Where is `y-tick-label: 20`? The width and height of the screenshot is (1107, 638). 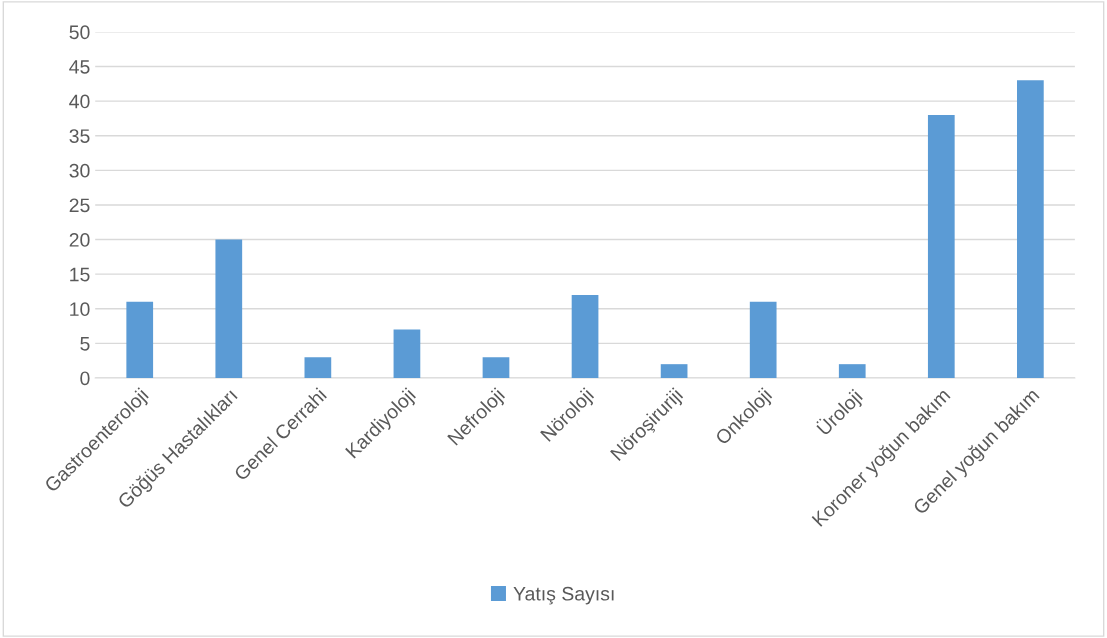 y-tick-label: 20 is located at coordinates (79, 240).